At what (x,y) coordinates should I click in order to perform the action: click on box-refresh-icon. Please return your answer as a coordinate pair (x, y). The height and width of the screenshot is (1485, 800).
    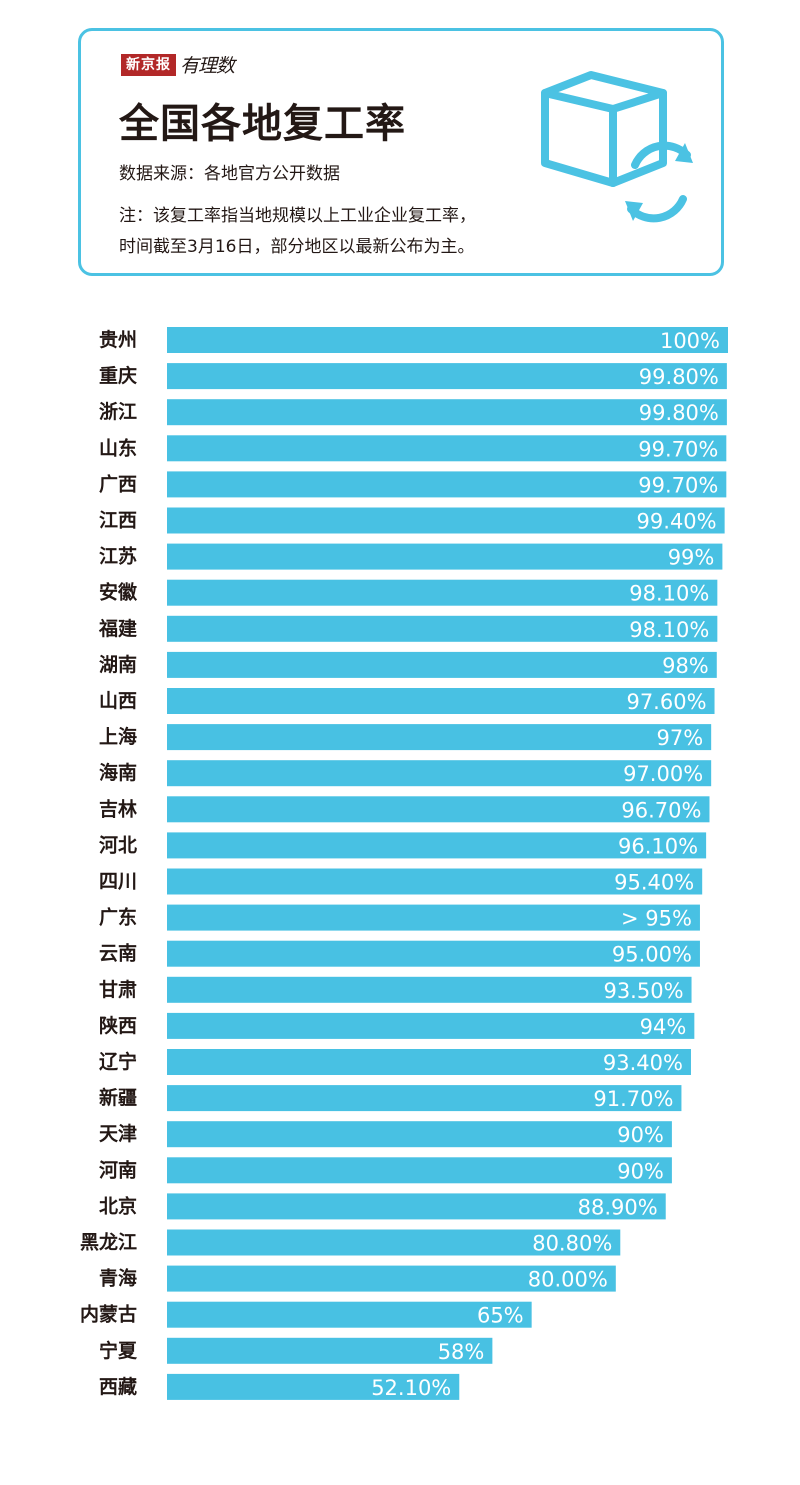
    Looking at the image, I should click on (617, 147).